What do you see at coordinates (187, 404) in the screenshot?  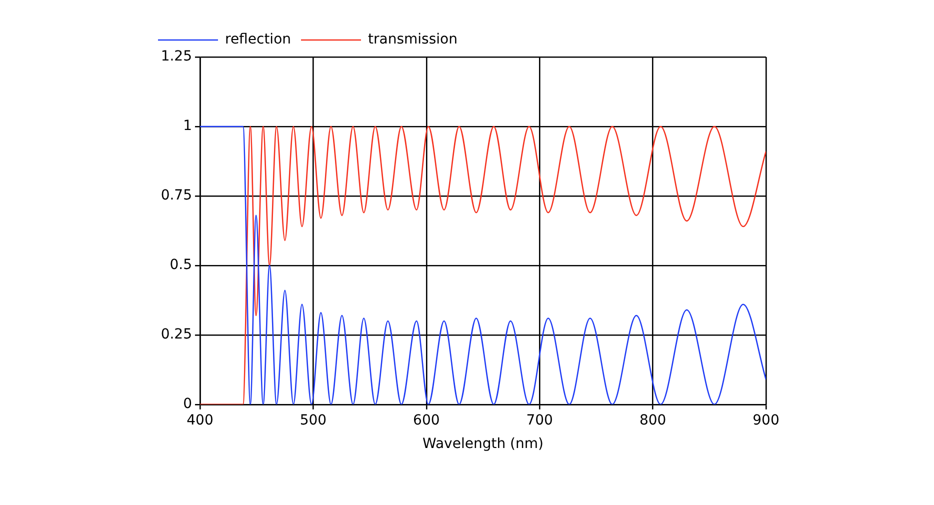 I see `y-tick-label: 0` at bounding box center [187, 404].